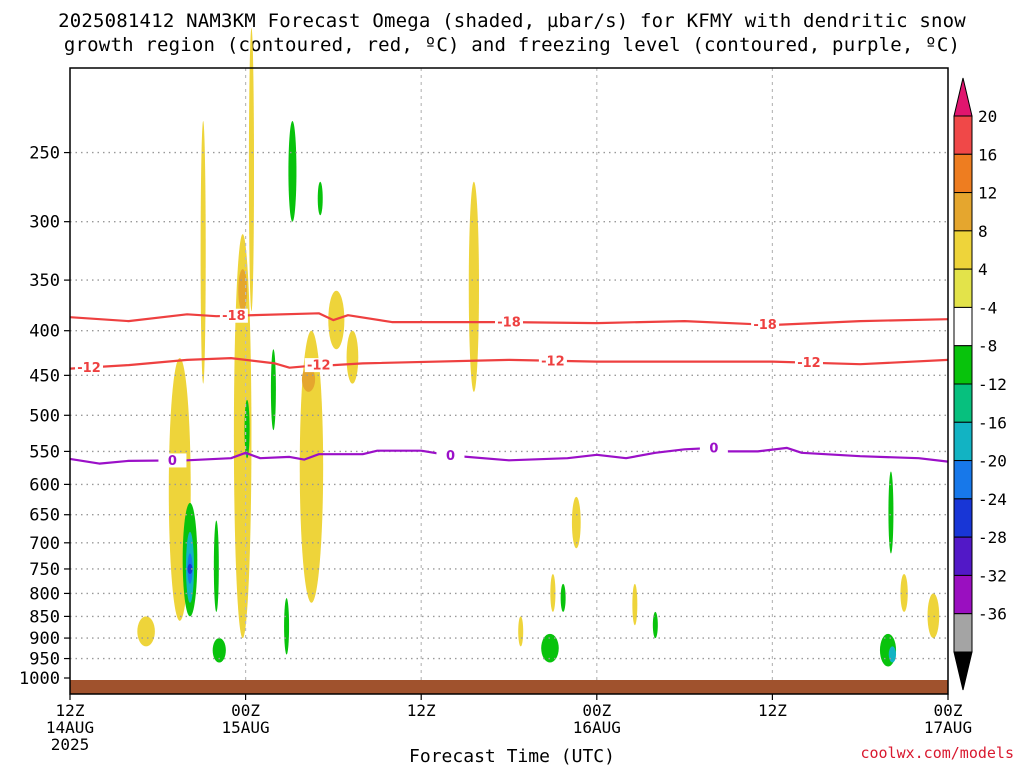 This screenshot has height=768, width=1024. I want to click on colorbar-label: 8, so click(983, 231).